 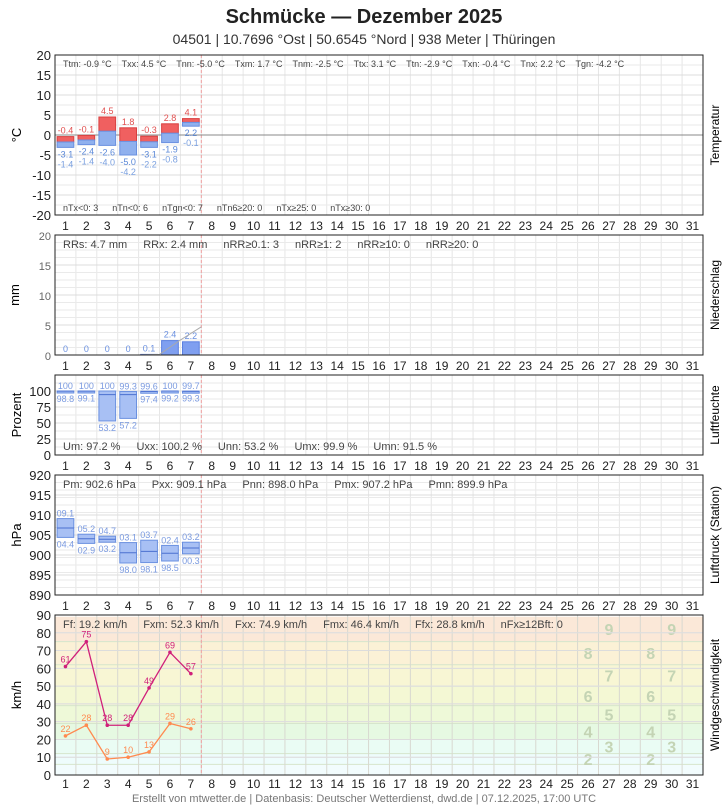 What do you see at coordinates (232, 784) in the screenshot?
I see `x-tick-label: 9` at bounding box center [232, 784].